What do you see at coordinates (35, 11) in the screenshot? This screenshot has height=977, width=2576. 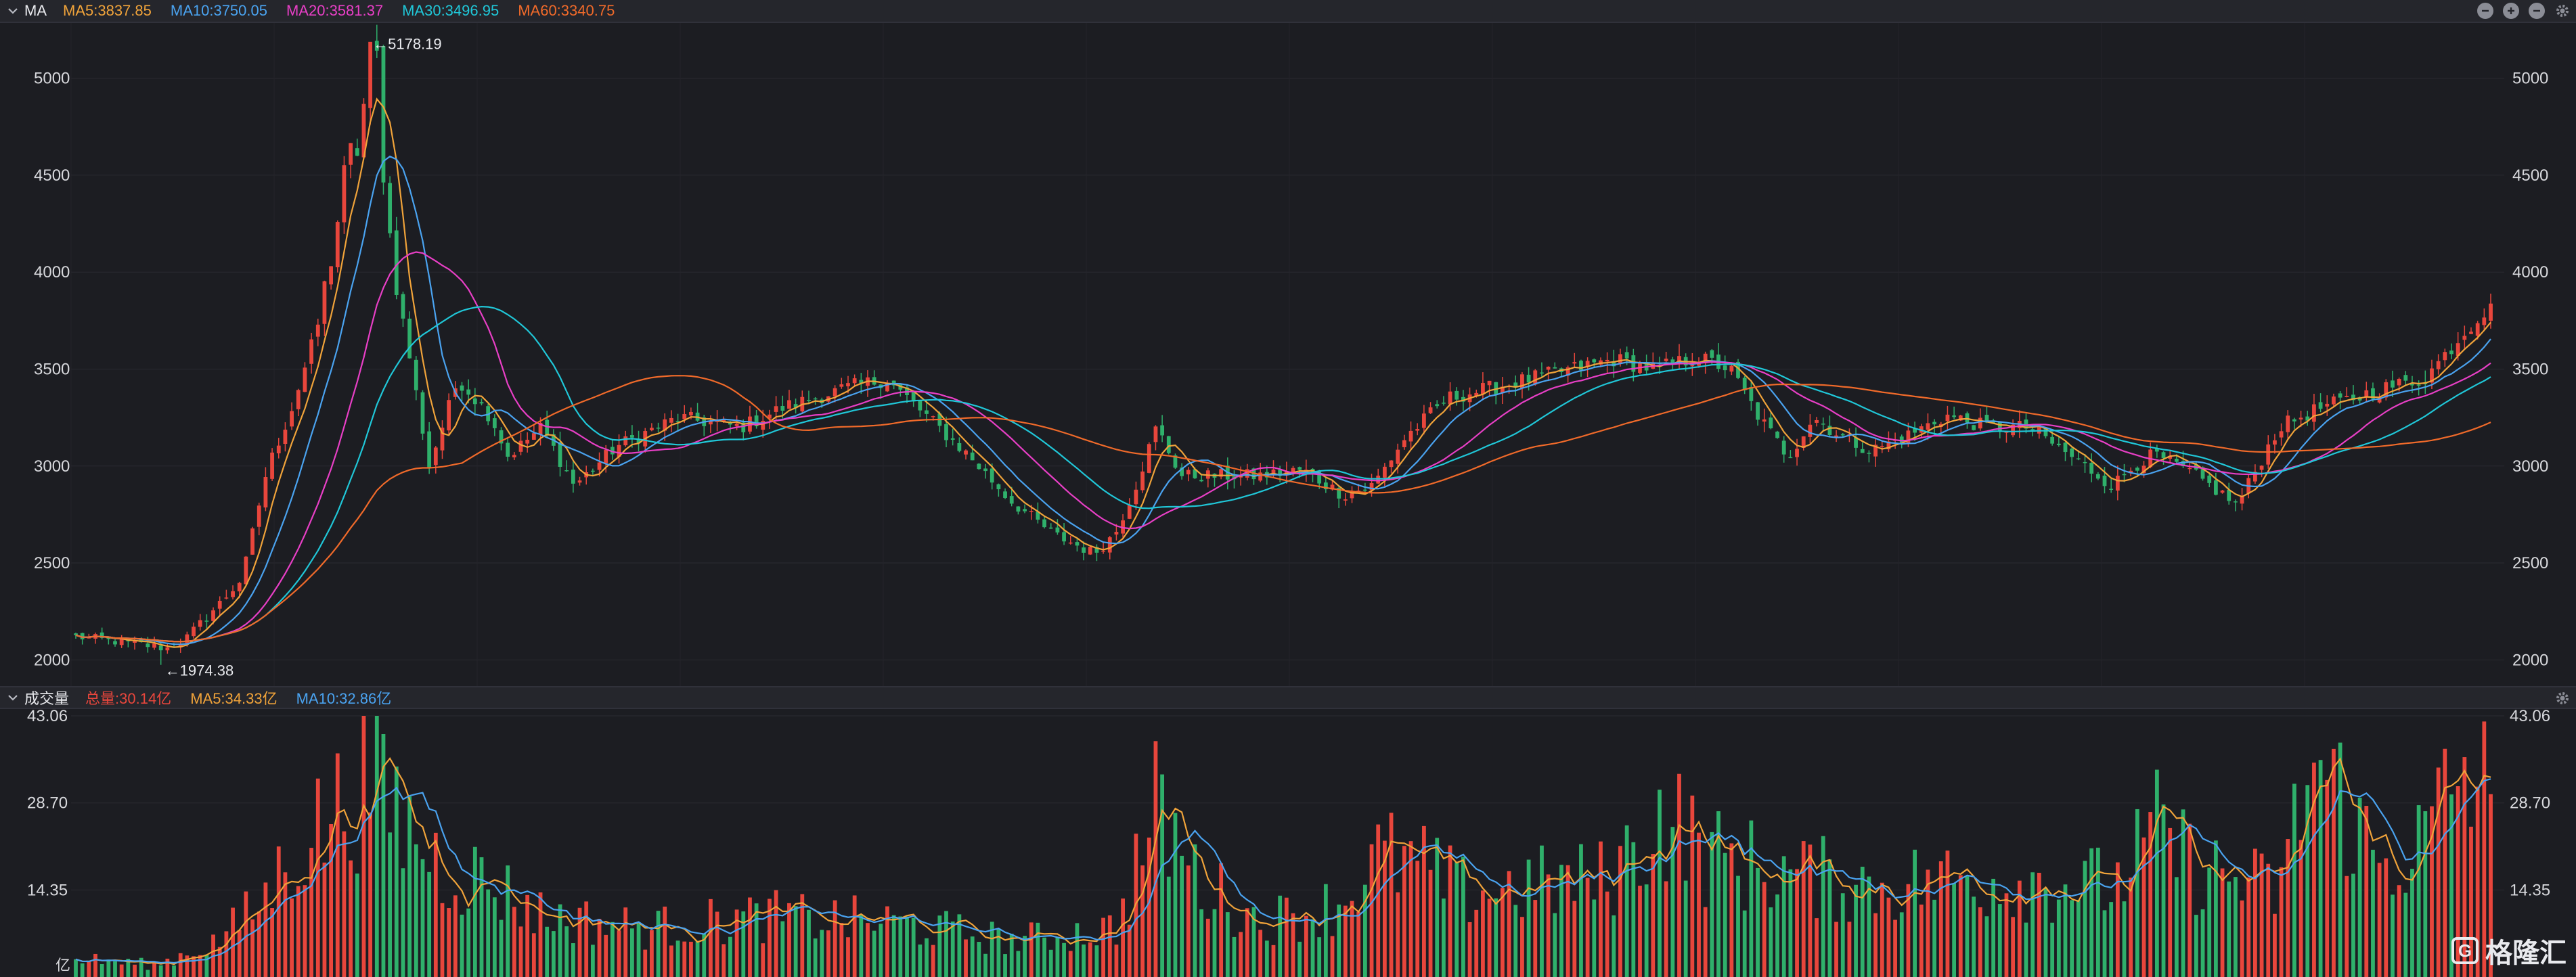 I see `indicator-label: MA` at bounding box center [35, 11].